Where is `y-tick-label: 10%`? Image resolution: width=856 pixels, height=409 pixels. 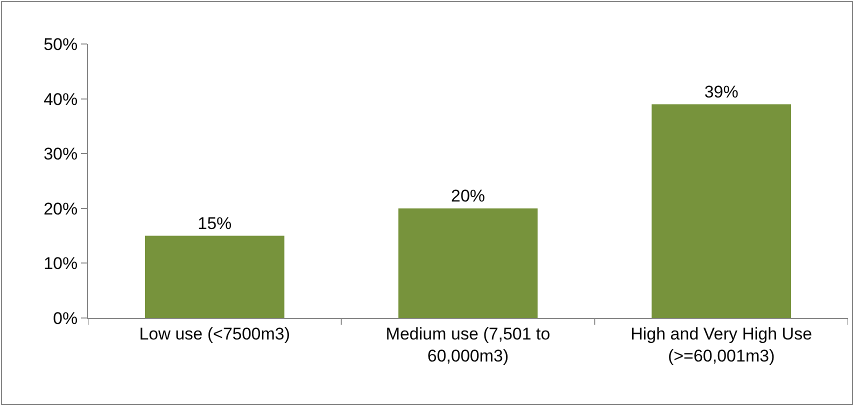
y-tick-label: 10% is located at coordinates (61, 264).